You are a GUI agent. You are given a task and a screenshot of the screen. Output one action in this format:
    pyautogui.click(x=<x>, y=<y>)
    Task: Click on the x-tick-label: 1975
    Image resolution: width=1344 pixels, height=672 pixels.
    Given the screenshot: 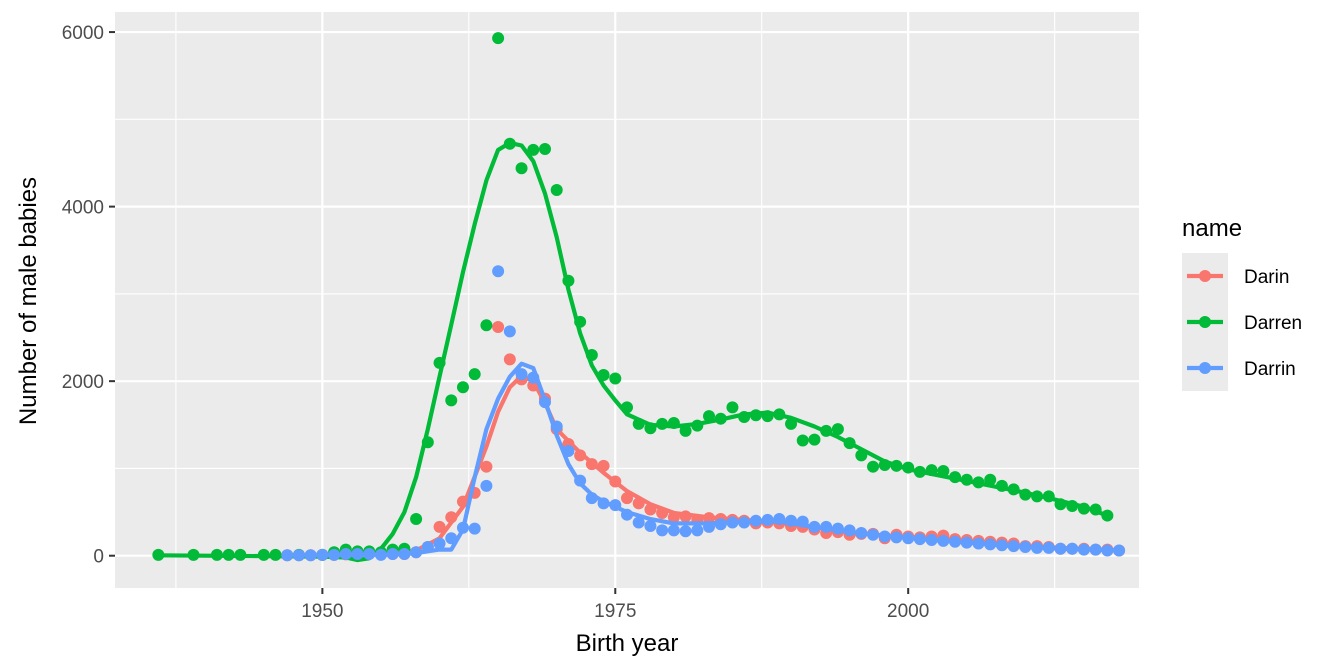 What is the action you would take?
    pyautogui.click(x=615, y=611)
    